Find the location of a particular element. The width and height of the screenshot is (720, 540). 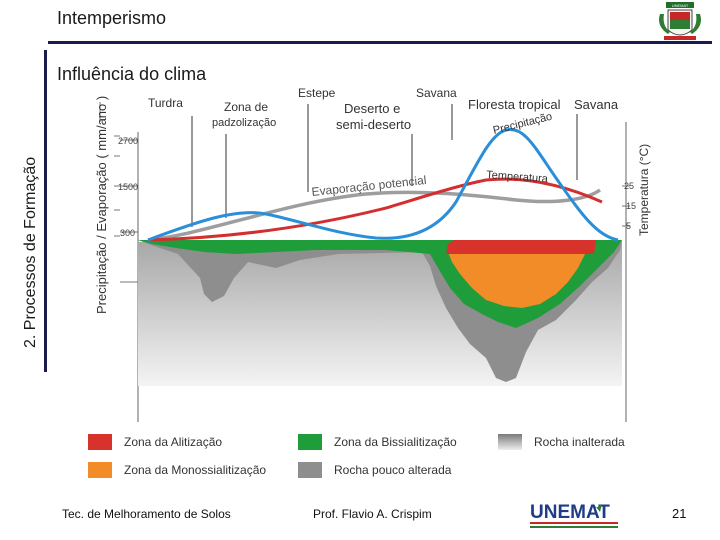

right-axis-title: Temperatura (°C) is located at coordinates (644, 190).